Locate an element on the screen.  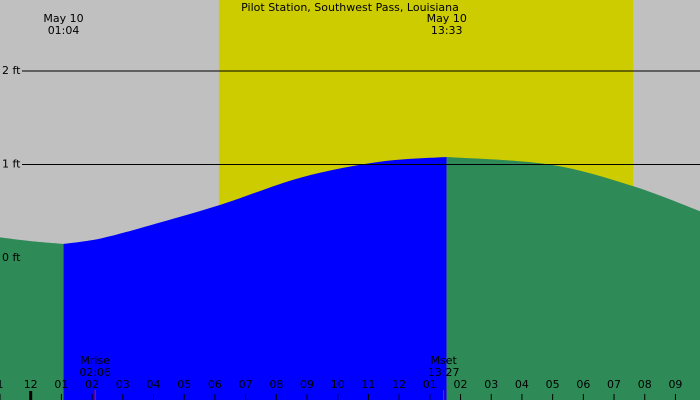
y-tick-label: 0 ft is located at coordinates (11, 257).